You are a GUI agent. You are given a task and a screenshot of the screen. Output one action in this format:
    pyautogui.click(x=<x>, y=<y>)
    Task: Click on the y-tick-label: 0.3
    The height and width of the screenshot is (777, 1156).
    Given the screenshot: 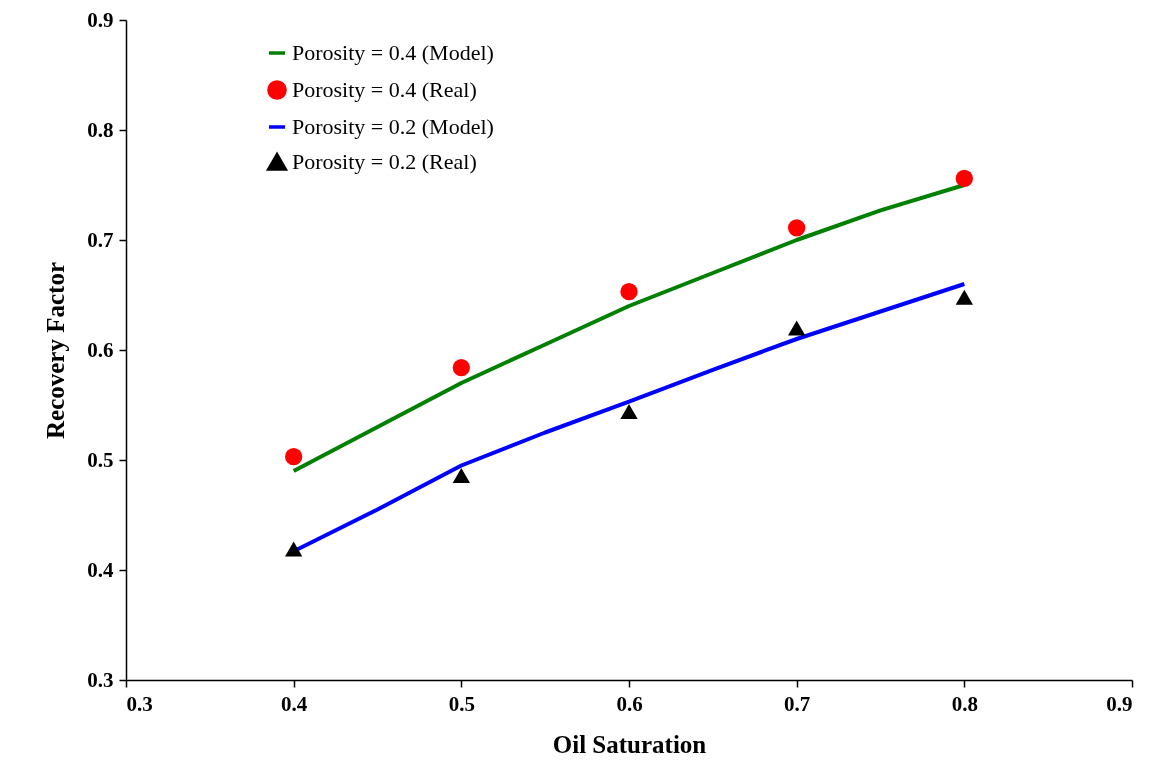 What is the action you would take?
    pyautogui.click(x=100, y=679)
    